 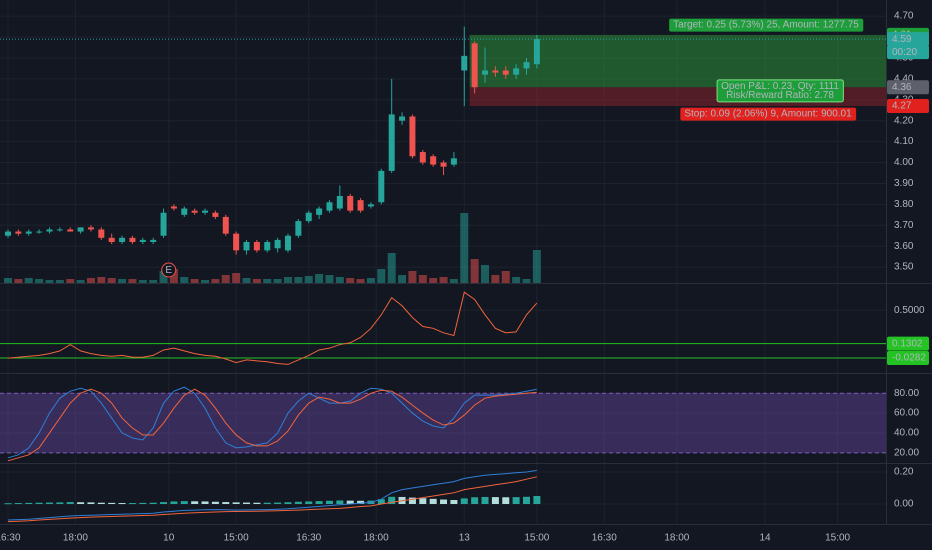 I want to click on y-tick-label: 3.90, so click(x=904, y=183).